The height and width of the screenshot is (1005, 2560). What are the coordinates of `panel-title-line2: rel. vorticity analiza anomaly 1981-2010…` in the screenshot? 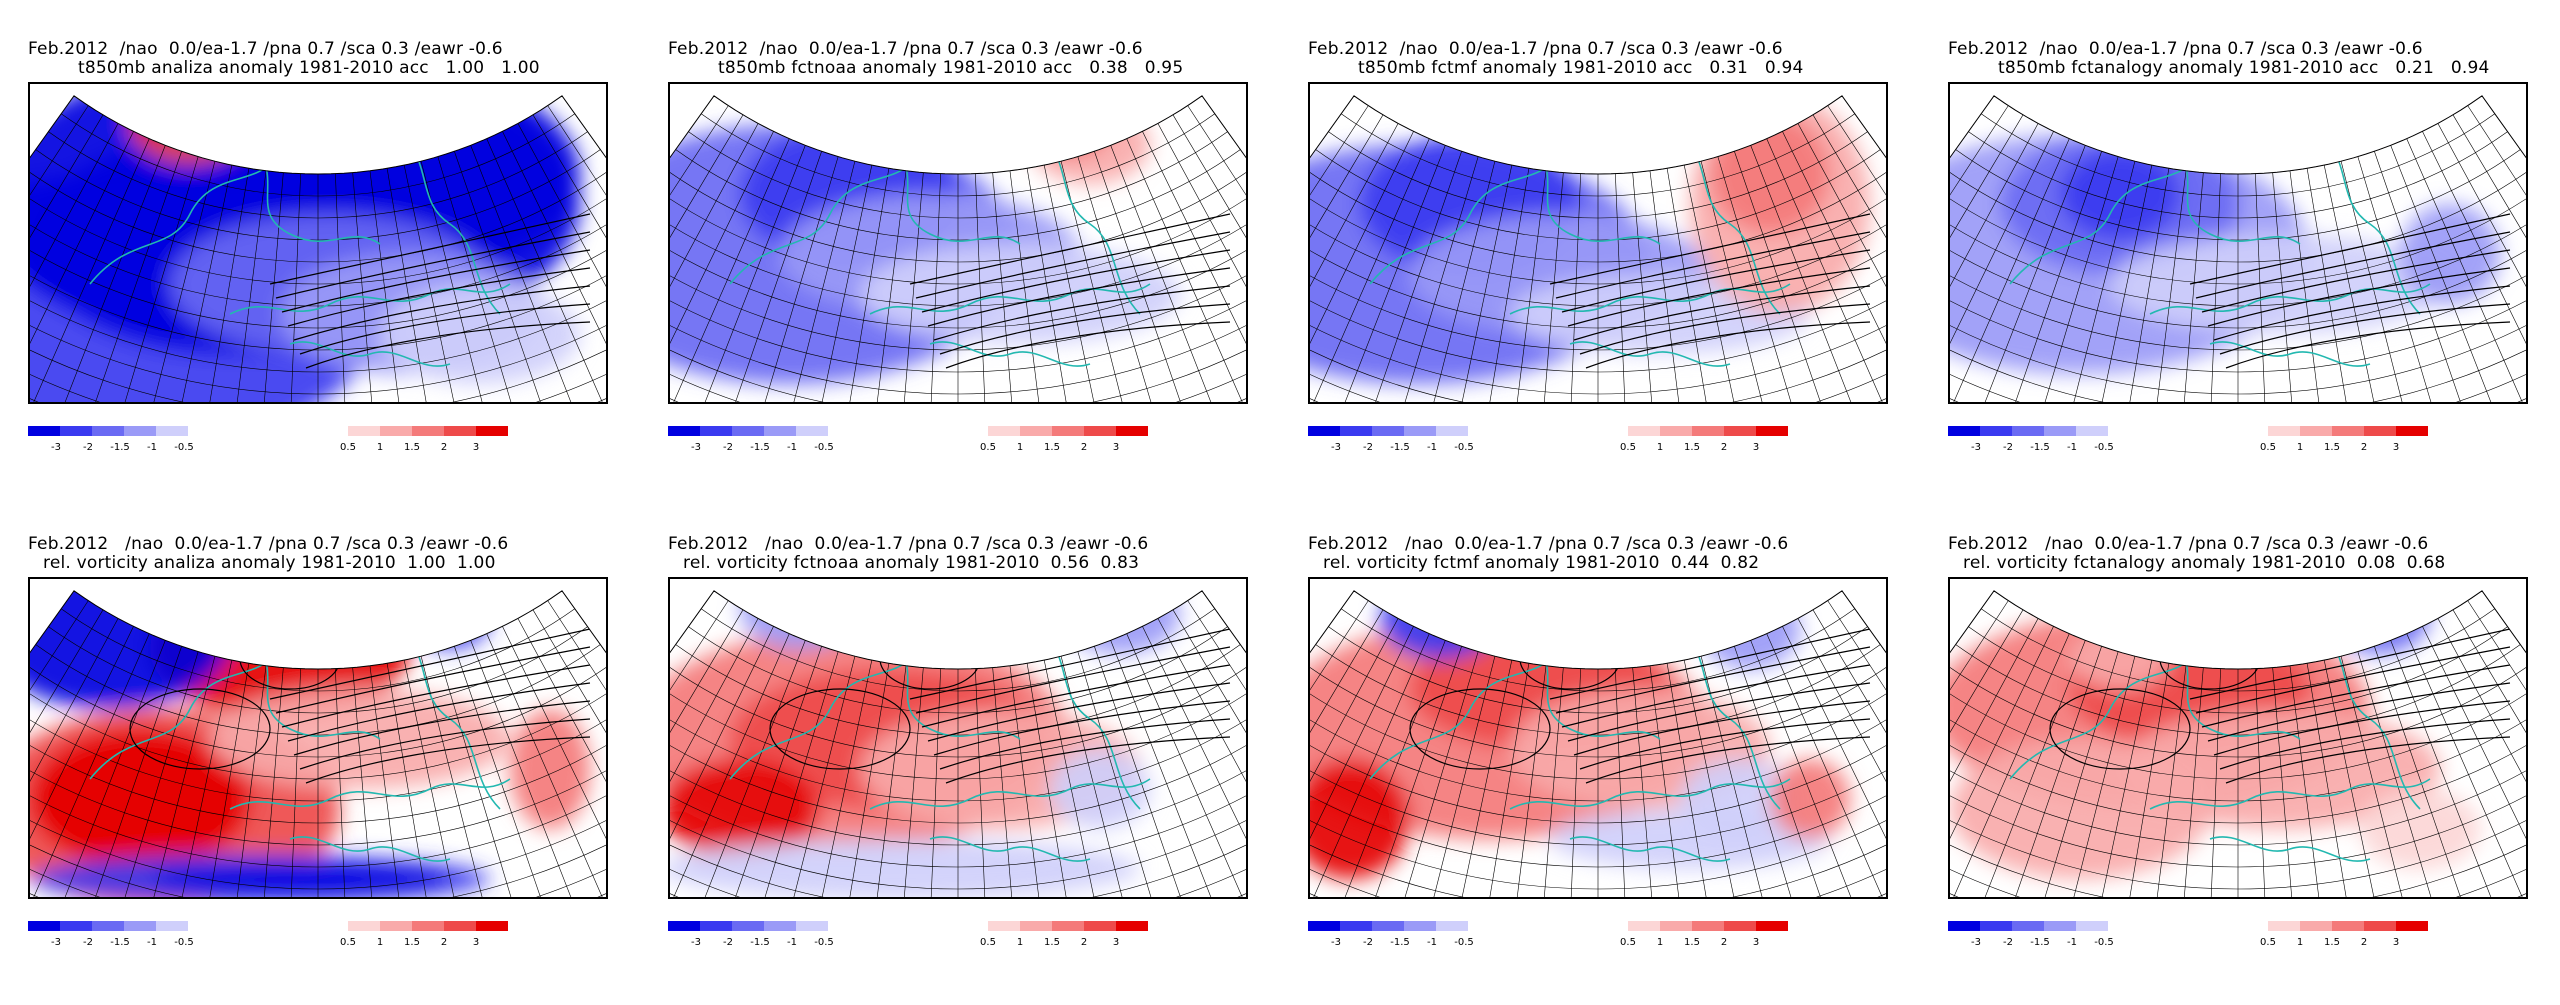 It's located at (269, 563).